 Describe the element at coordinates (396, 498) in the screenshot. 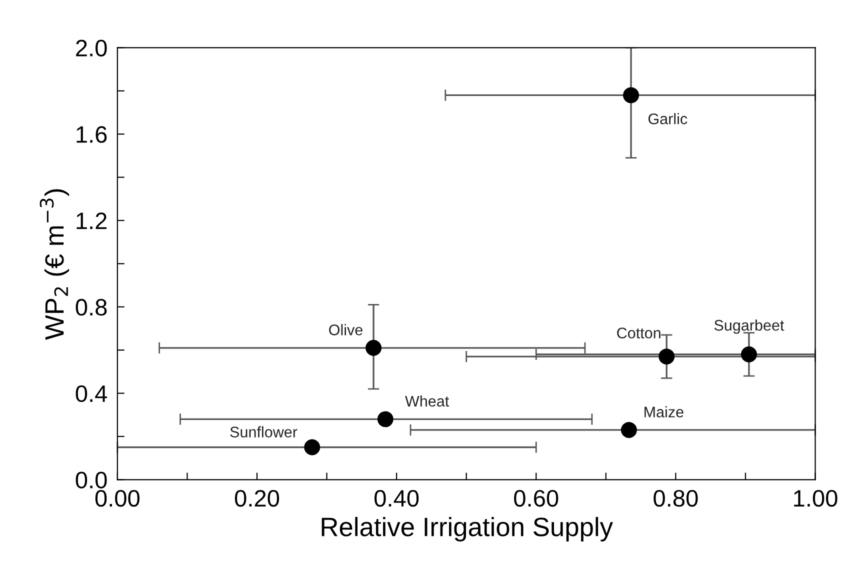

I see `x-tick-label: 0.40` at that location.